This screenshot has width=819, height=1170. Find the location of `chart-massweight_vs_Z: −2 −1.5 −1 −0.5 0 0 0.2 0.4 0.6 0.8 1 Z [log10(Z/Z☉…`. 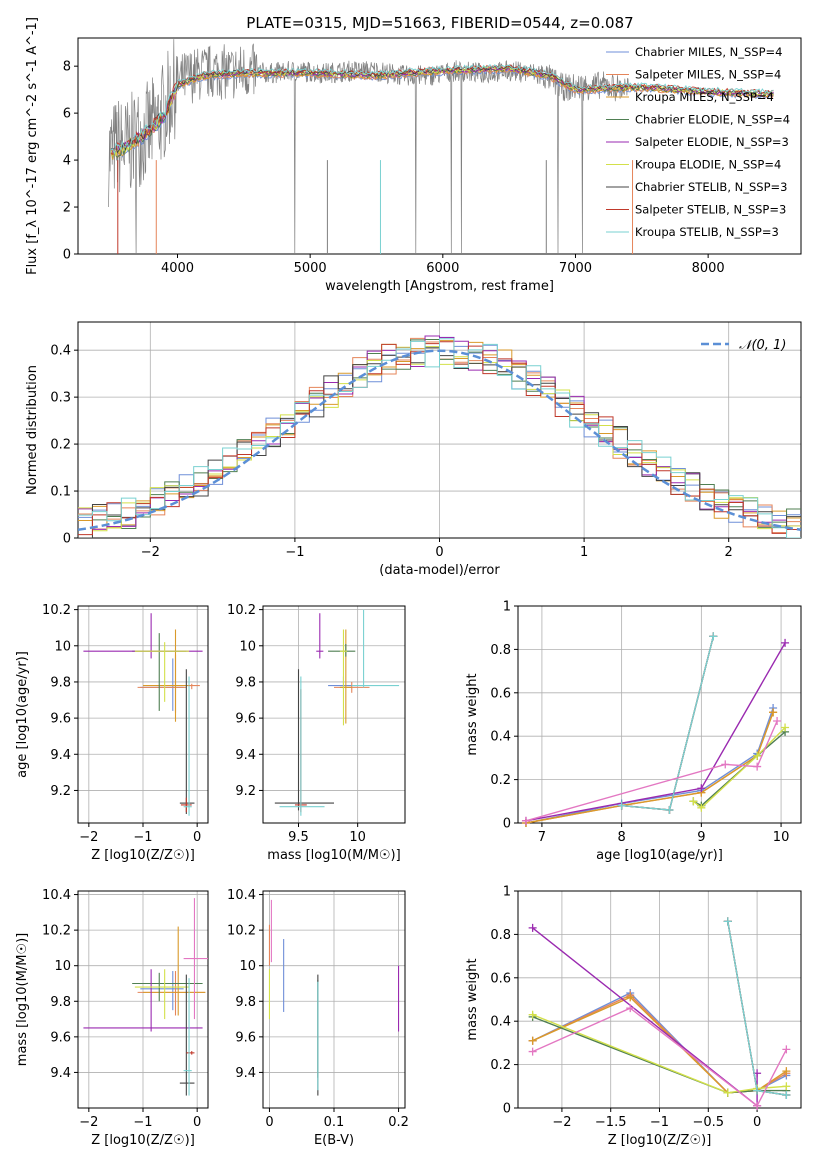

chart-massweight_vs_Z: −2 −1.5 −1 −0.5 0 0 0.2 0.4 0.6 0.8 1 Z [log10(Z/Z☉… is located at coordinates (633, 1016).